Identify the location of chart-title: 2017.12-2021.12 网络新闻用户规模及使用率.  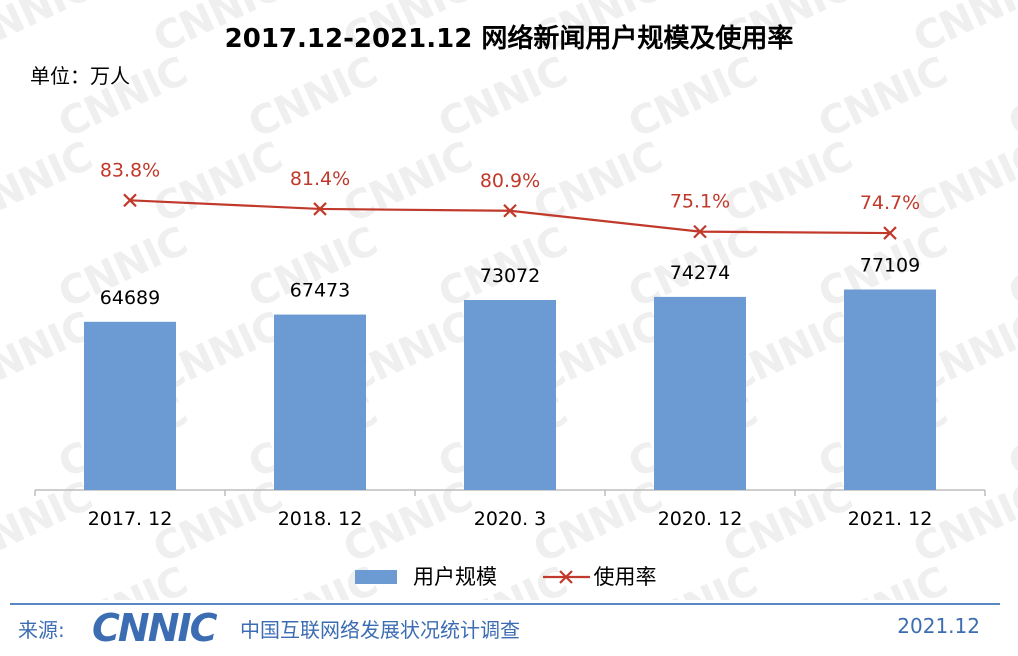
(509, 39).